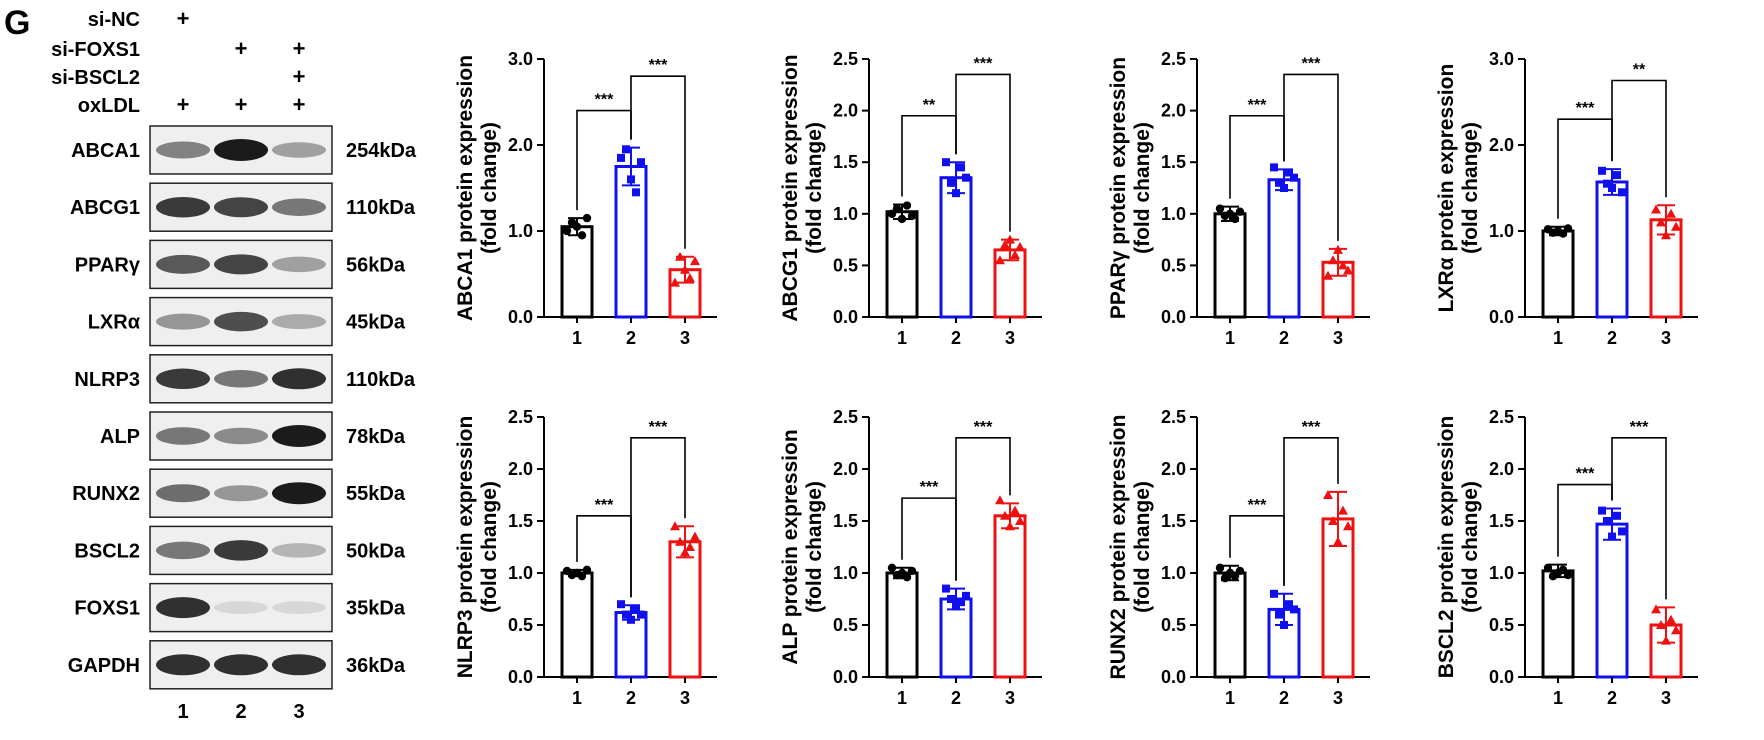  What do you see at coordinates (376, 265) in the screenshot?
I see `size-label: 56kDa` at bounding box center [376, 265].